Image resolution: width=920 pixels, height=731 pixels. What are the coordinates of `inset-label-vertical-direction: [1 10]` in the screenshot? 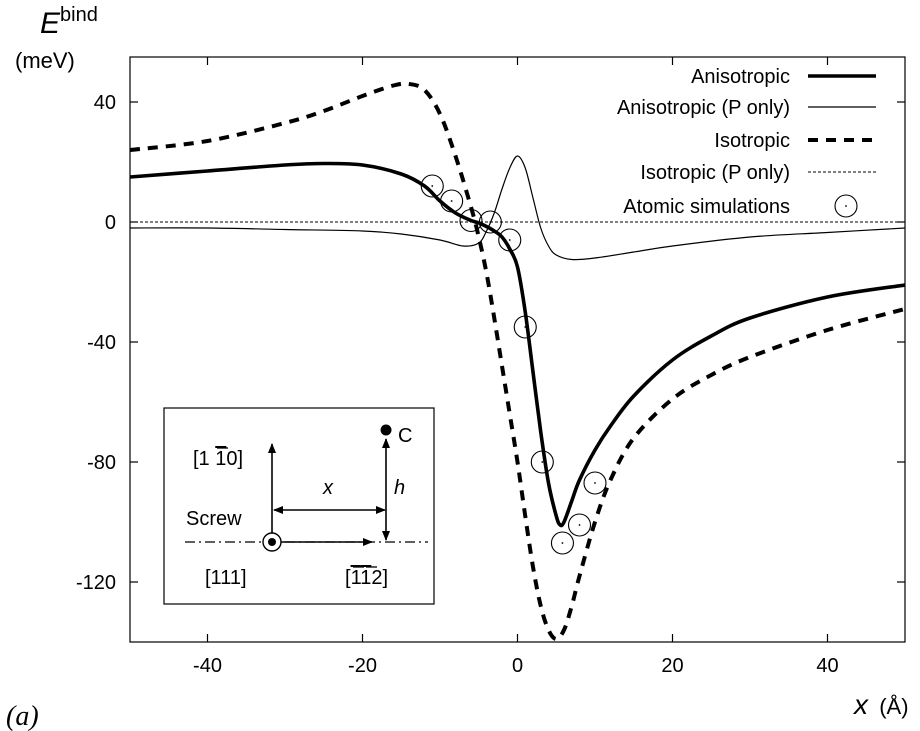 It's located at (218, 459).